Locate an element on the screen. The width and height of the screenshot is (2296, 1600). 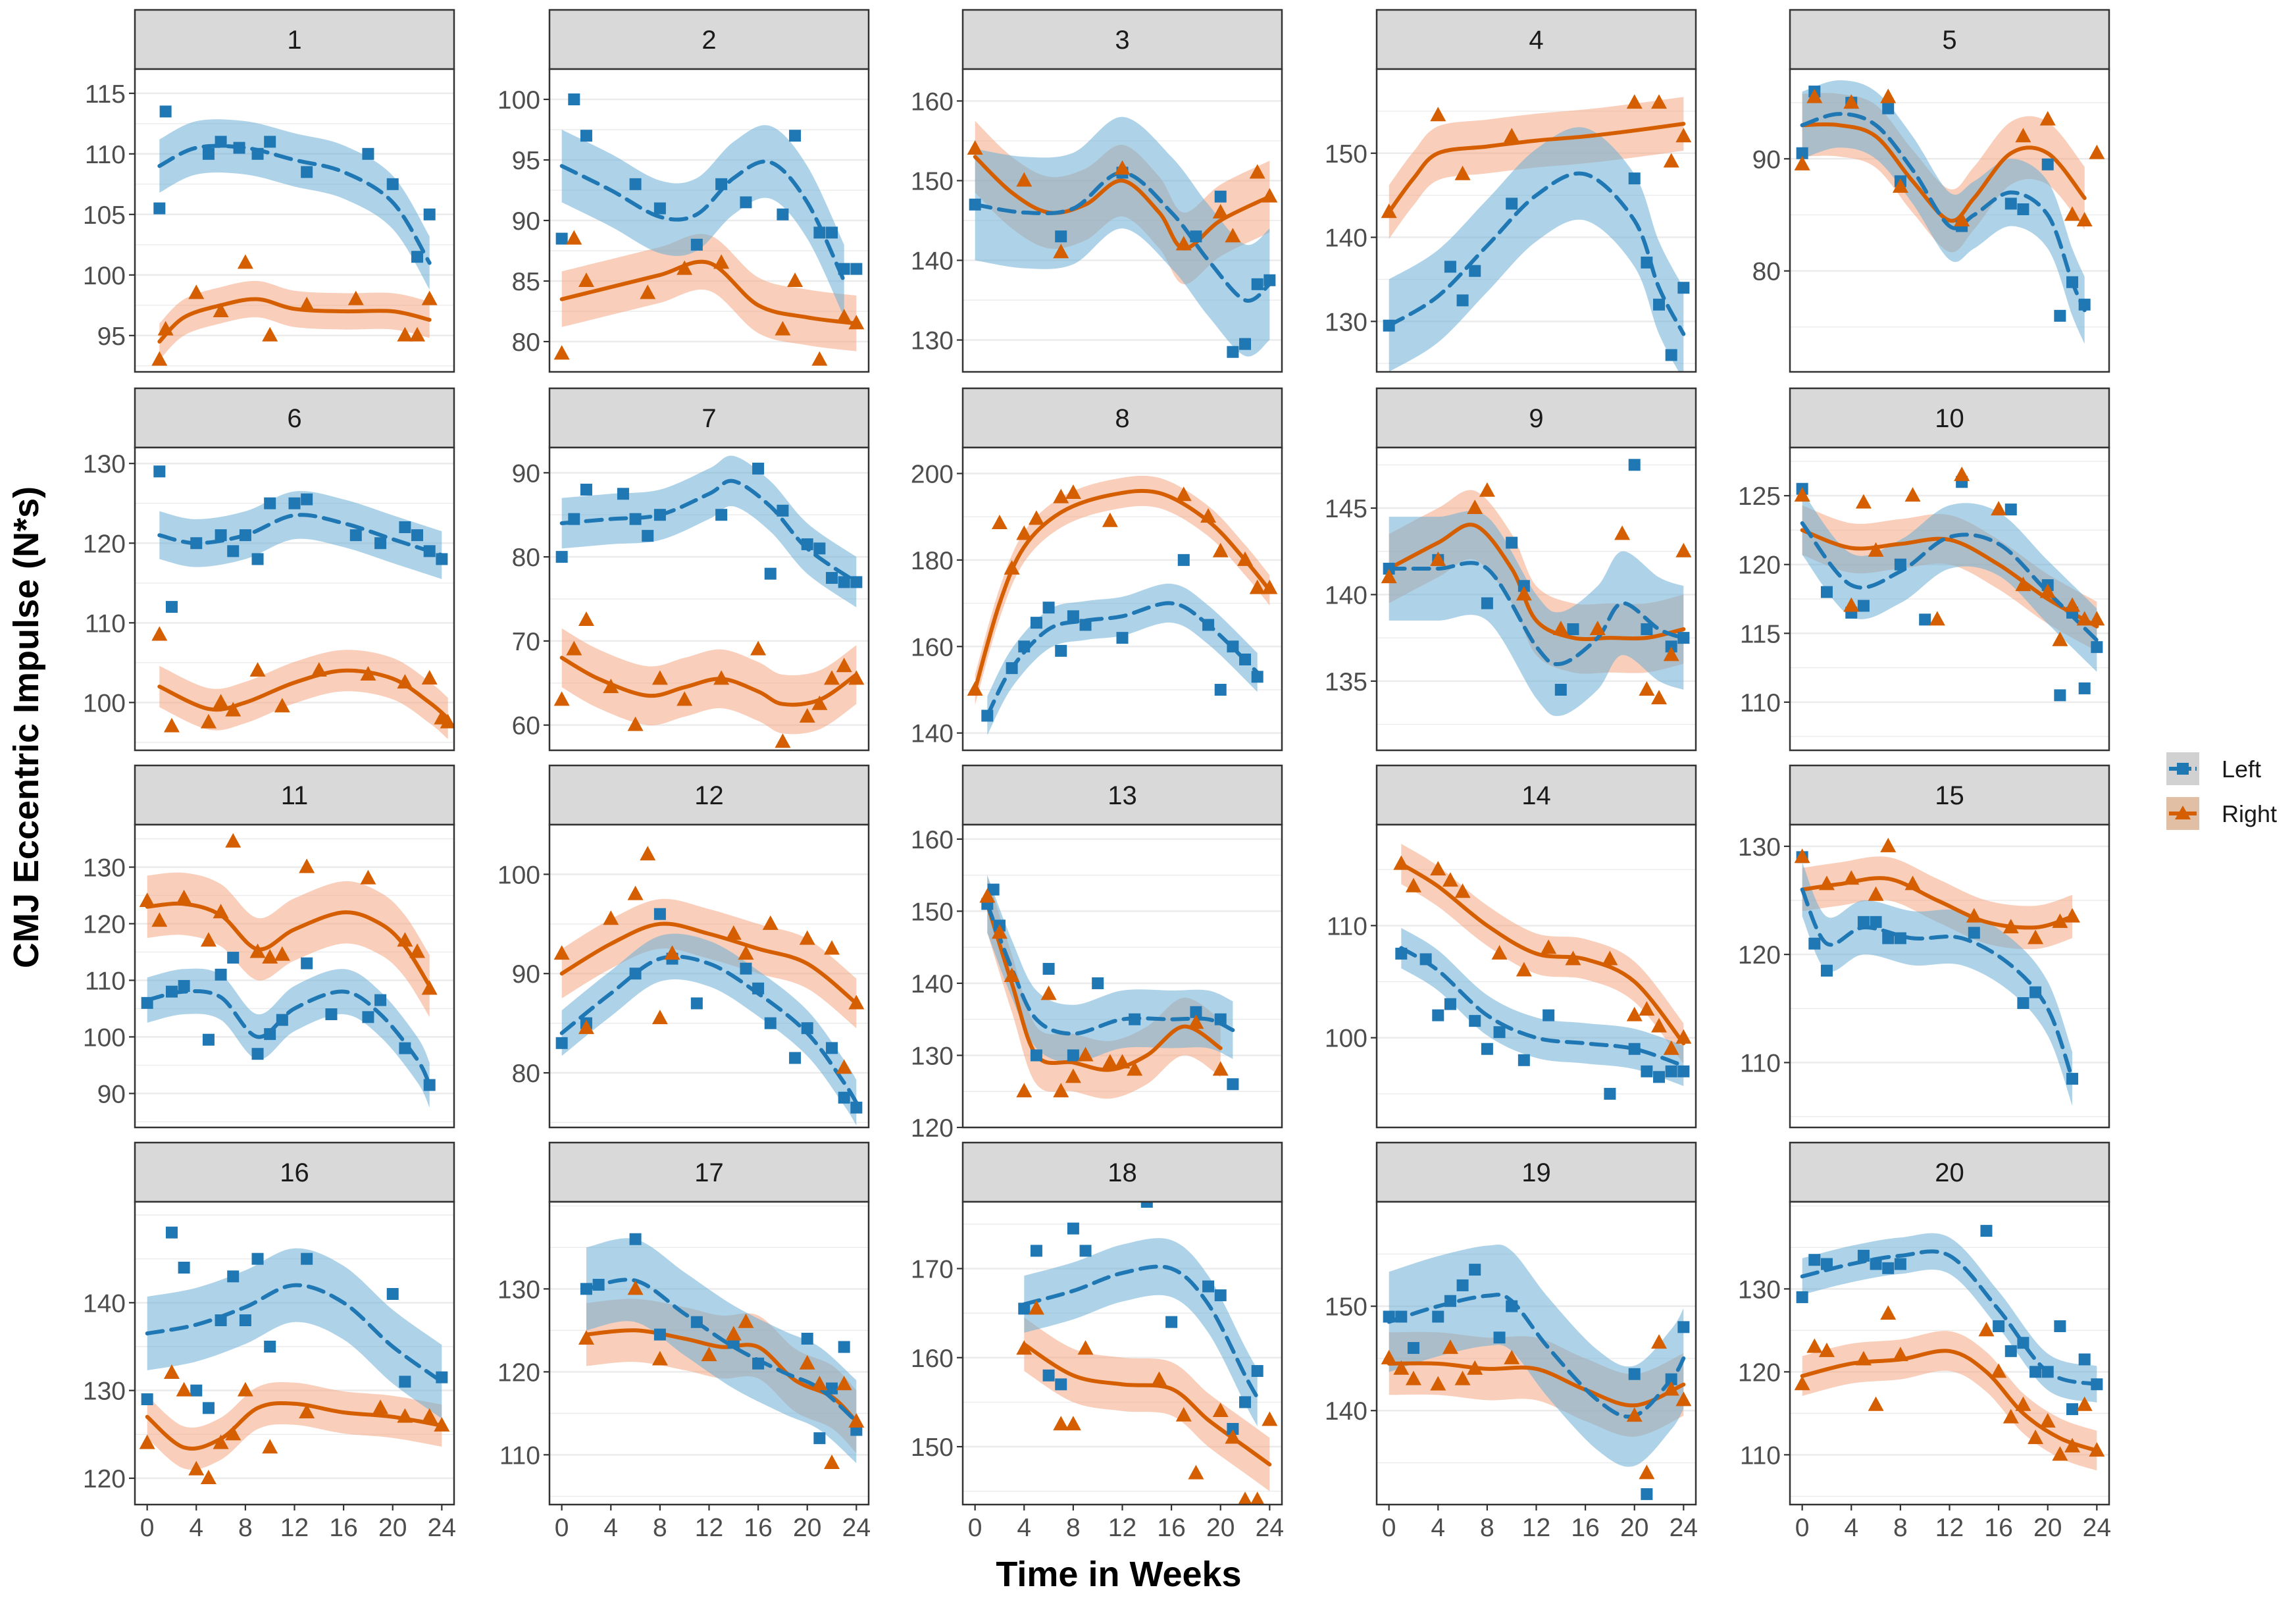
panel-10: 10 110 115 120 125 is located at coordinates (1924, 569).